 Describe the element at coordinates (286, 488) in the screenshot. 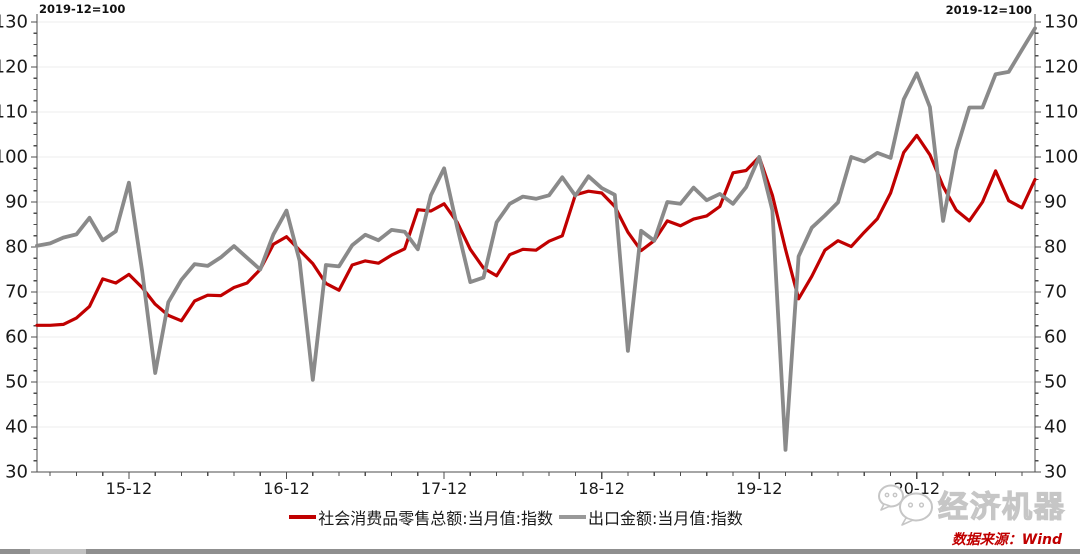

I see `svg-text: 16-12` at that location.